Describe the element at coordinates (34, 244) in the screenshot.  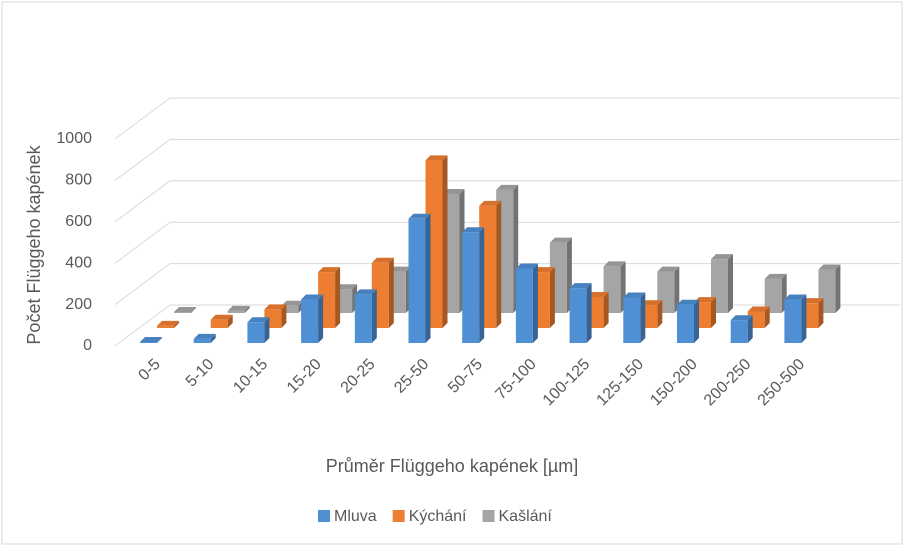
I see `y-axis-title: Počet Flüggeho kapének` at that location.